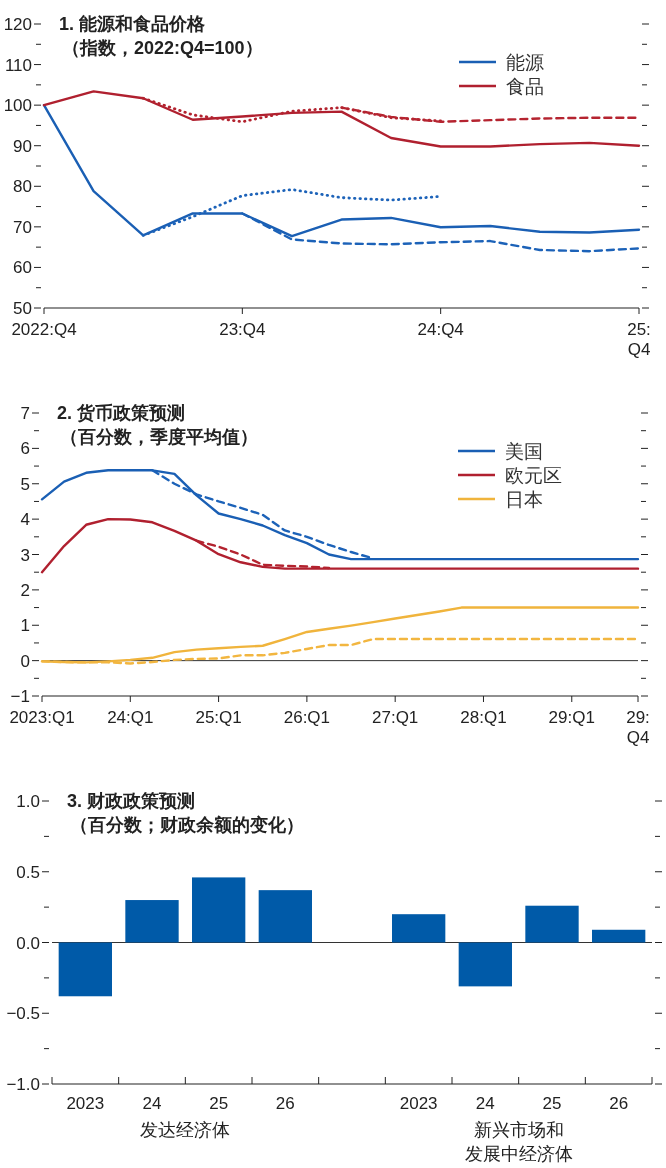 The width and height of the screenshot is (666, 1168). What do you see at coordinates (25, 555) in the screenshot?
I see `y-tick-label: 3` at bounding box center [25, 555].